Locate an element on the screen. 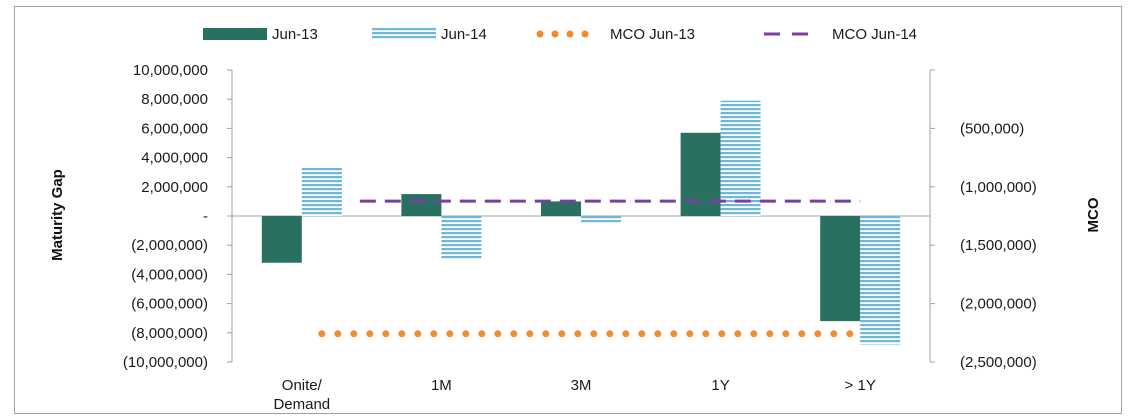 Image resolution: width=1129 pixels, height=419 pixels. right-tick-label: (2,000,000) is located at coordinates (998, 304).